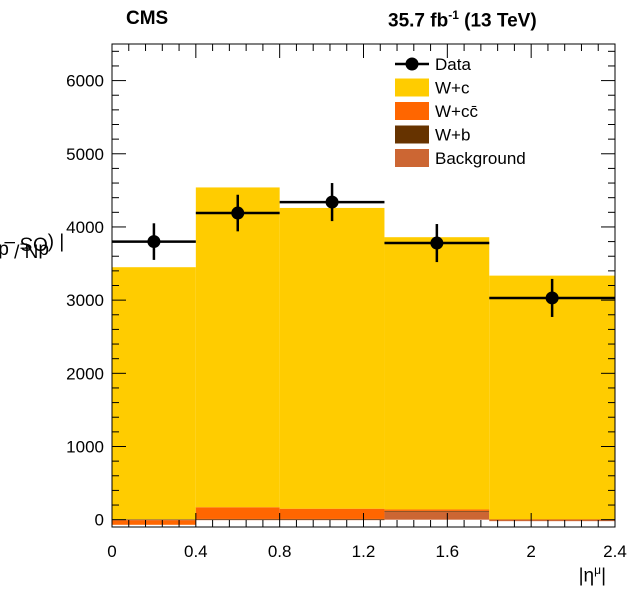  I want to click on legend-label-w-b: W+b, so click(452, 135).